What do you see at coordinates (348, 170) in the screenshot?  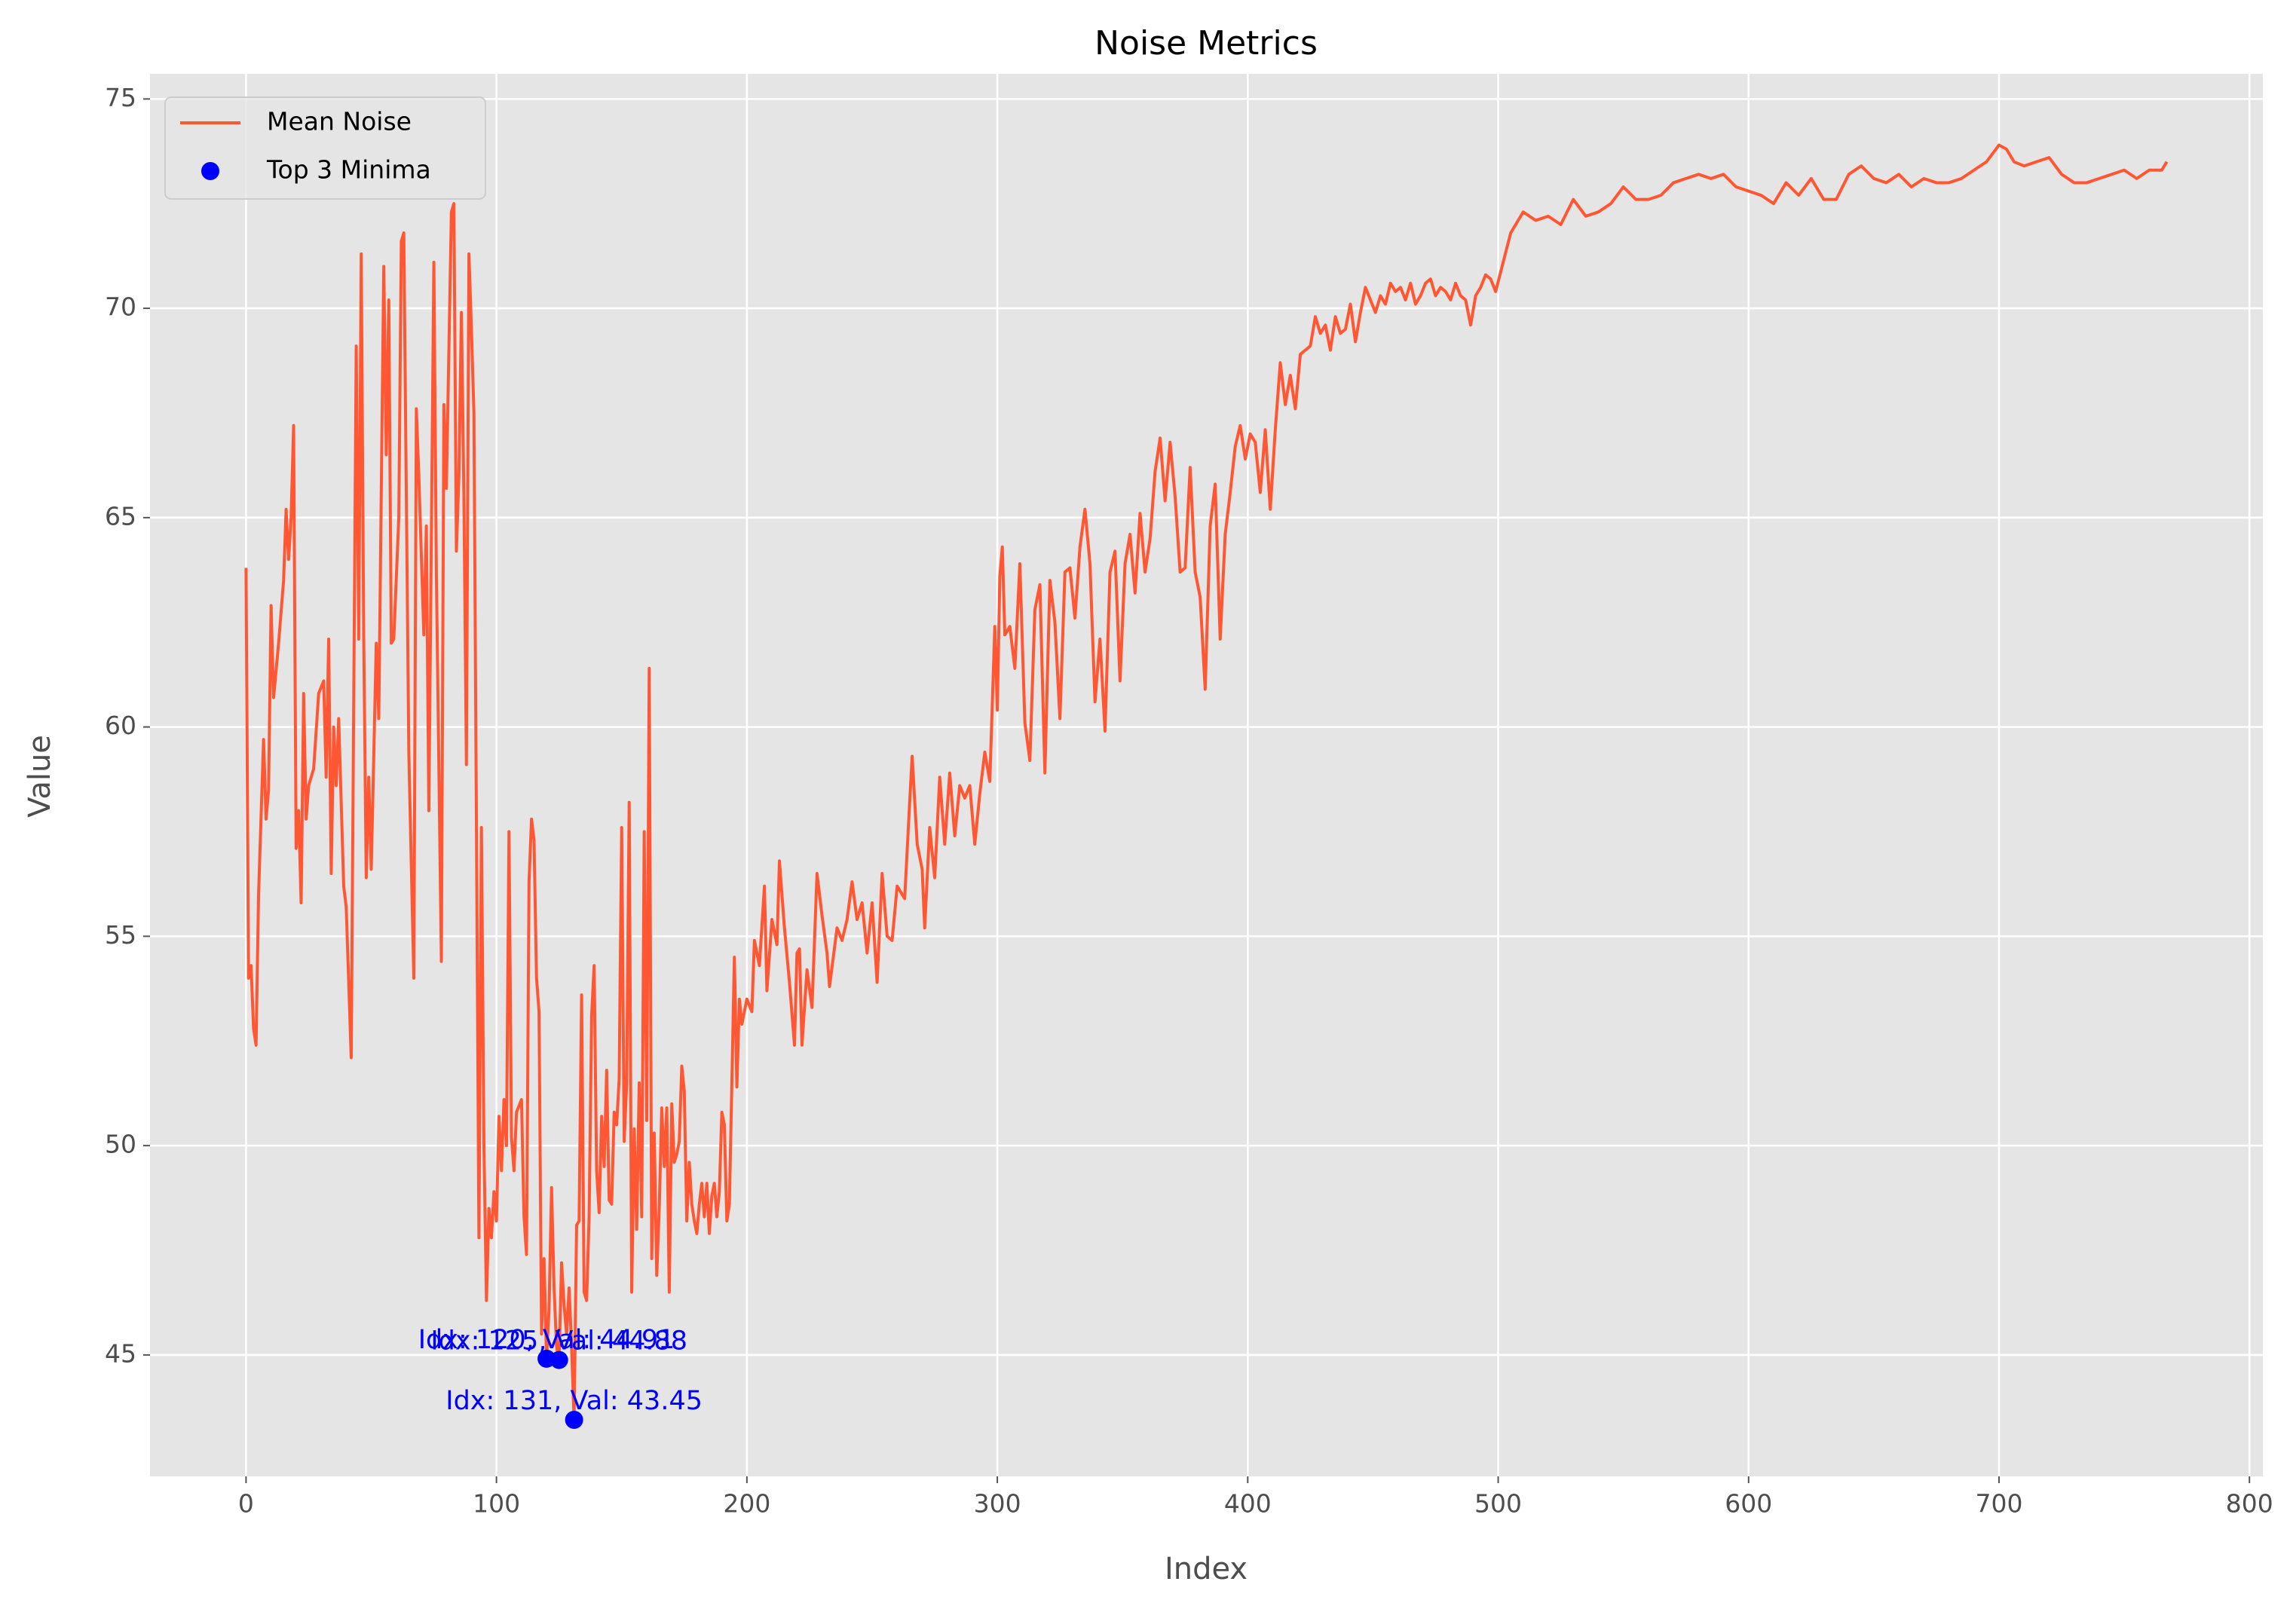 I see `legend-label: Top 3 Minima` at bounding box center [348, 170].